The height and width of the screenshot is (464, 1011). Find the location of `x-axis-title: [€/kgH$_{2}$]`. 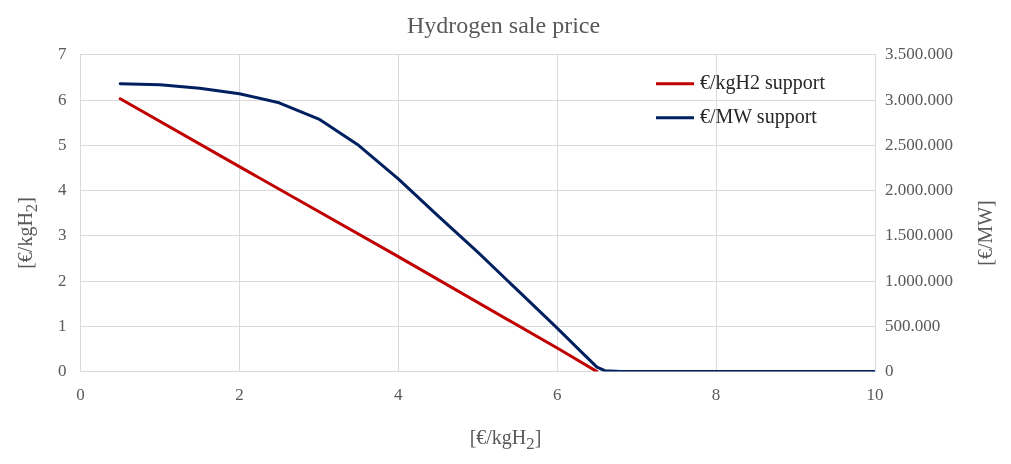

x-axis-title: [€/kgH$_{2}$] is located at coordinates (505, 440).